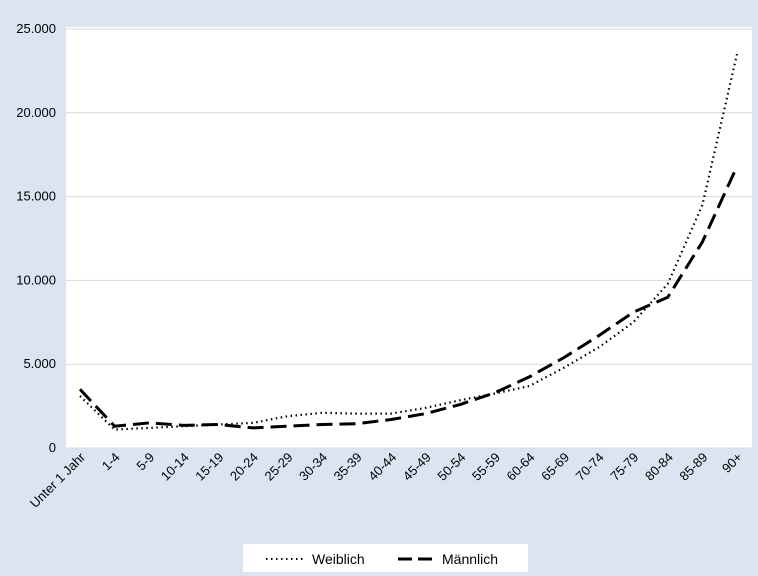  What do you see at coordinates (36, 112) in the screenshot?
I see `y-tick-label: 20.000` at bounding box center [36, 112].